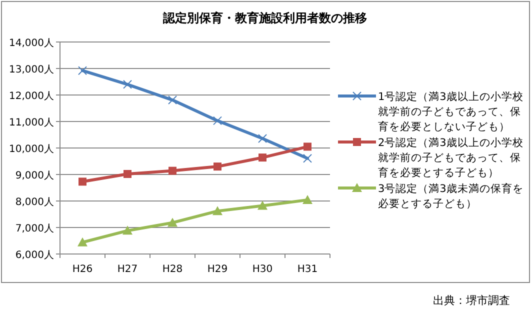 This screenshot has width=532, height=324. Describe the element at coordinates (217, 269) in the screenshot. I see `x-tick-label: H29` at that location.